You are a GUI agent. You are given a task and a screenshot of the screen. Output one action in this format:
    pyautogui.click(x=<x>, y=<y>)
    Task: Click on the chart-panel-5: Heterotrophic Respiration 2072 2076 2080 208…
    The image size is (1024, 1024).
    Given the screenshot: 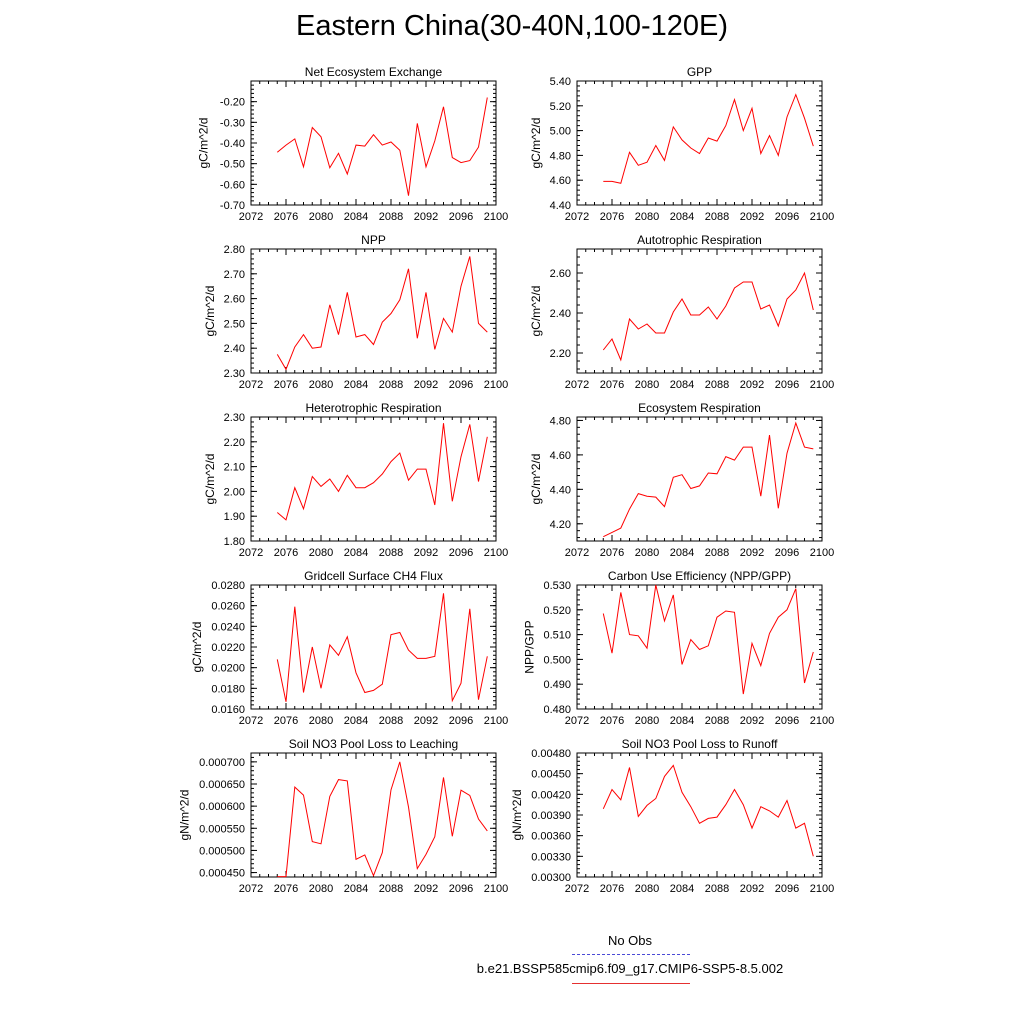 What is the action you would take?
    pyautogui.click(x=355, y=480)
    